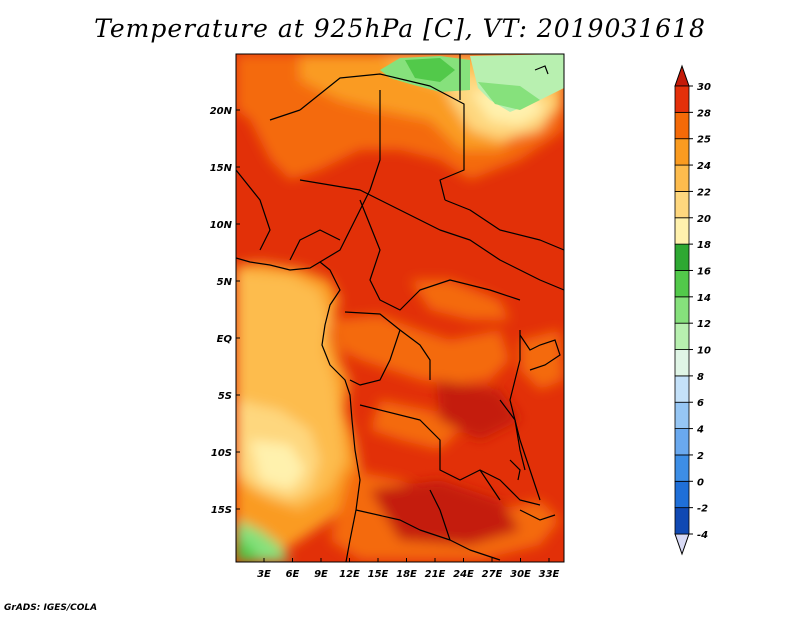 This screenshot has height=618, width=800. I want to click on lon-tick-label: 33E, so click(549, 574).